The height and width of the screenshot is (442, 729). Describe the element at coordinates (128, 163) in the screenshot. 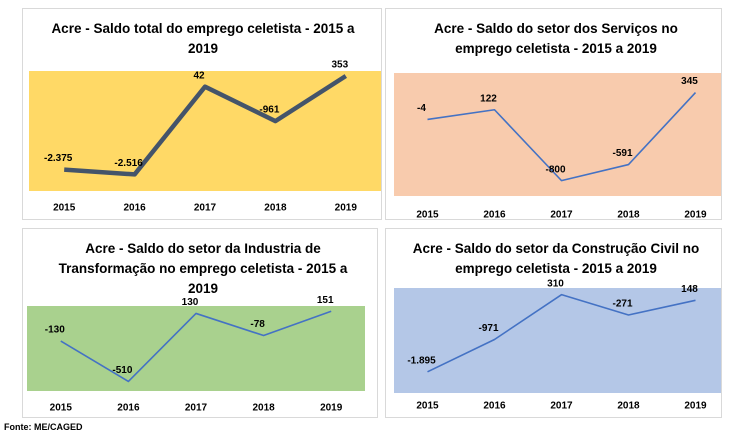

I see `data-label: -2.516` at that location.